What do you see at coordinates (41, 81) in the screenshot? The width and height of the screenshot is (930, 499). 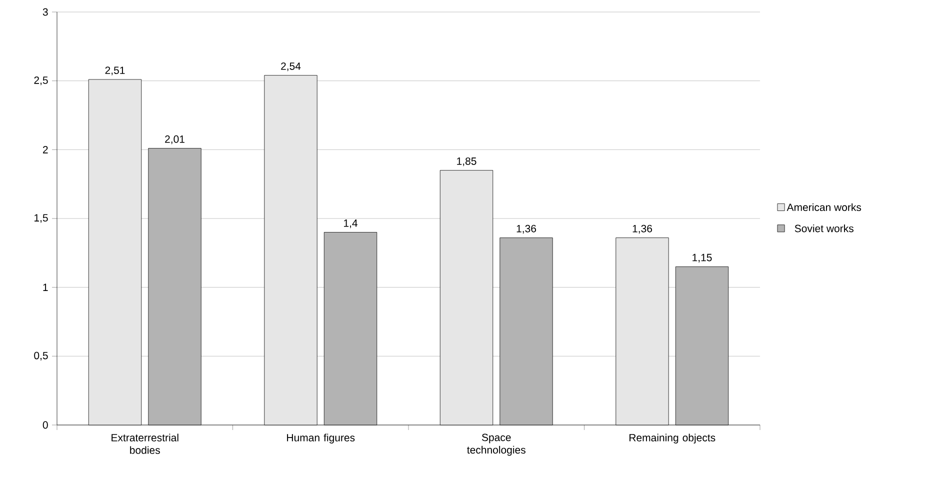 I see `y-tick-label: 2,5` at bounding box center [41, 81].